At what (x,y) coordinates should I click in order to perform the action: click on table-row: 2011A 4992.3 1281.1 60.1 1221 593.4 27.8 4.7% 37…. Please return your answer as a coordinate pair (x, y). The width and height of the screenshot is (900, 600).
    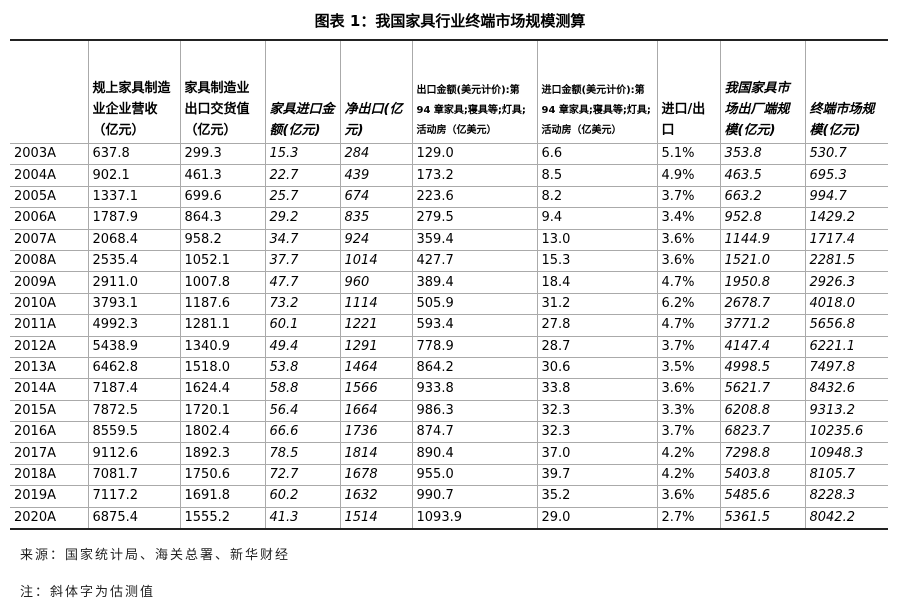
    Looking at the image, I should click on (449, 325).